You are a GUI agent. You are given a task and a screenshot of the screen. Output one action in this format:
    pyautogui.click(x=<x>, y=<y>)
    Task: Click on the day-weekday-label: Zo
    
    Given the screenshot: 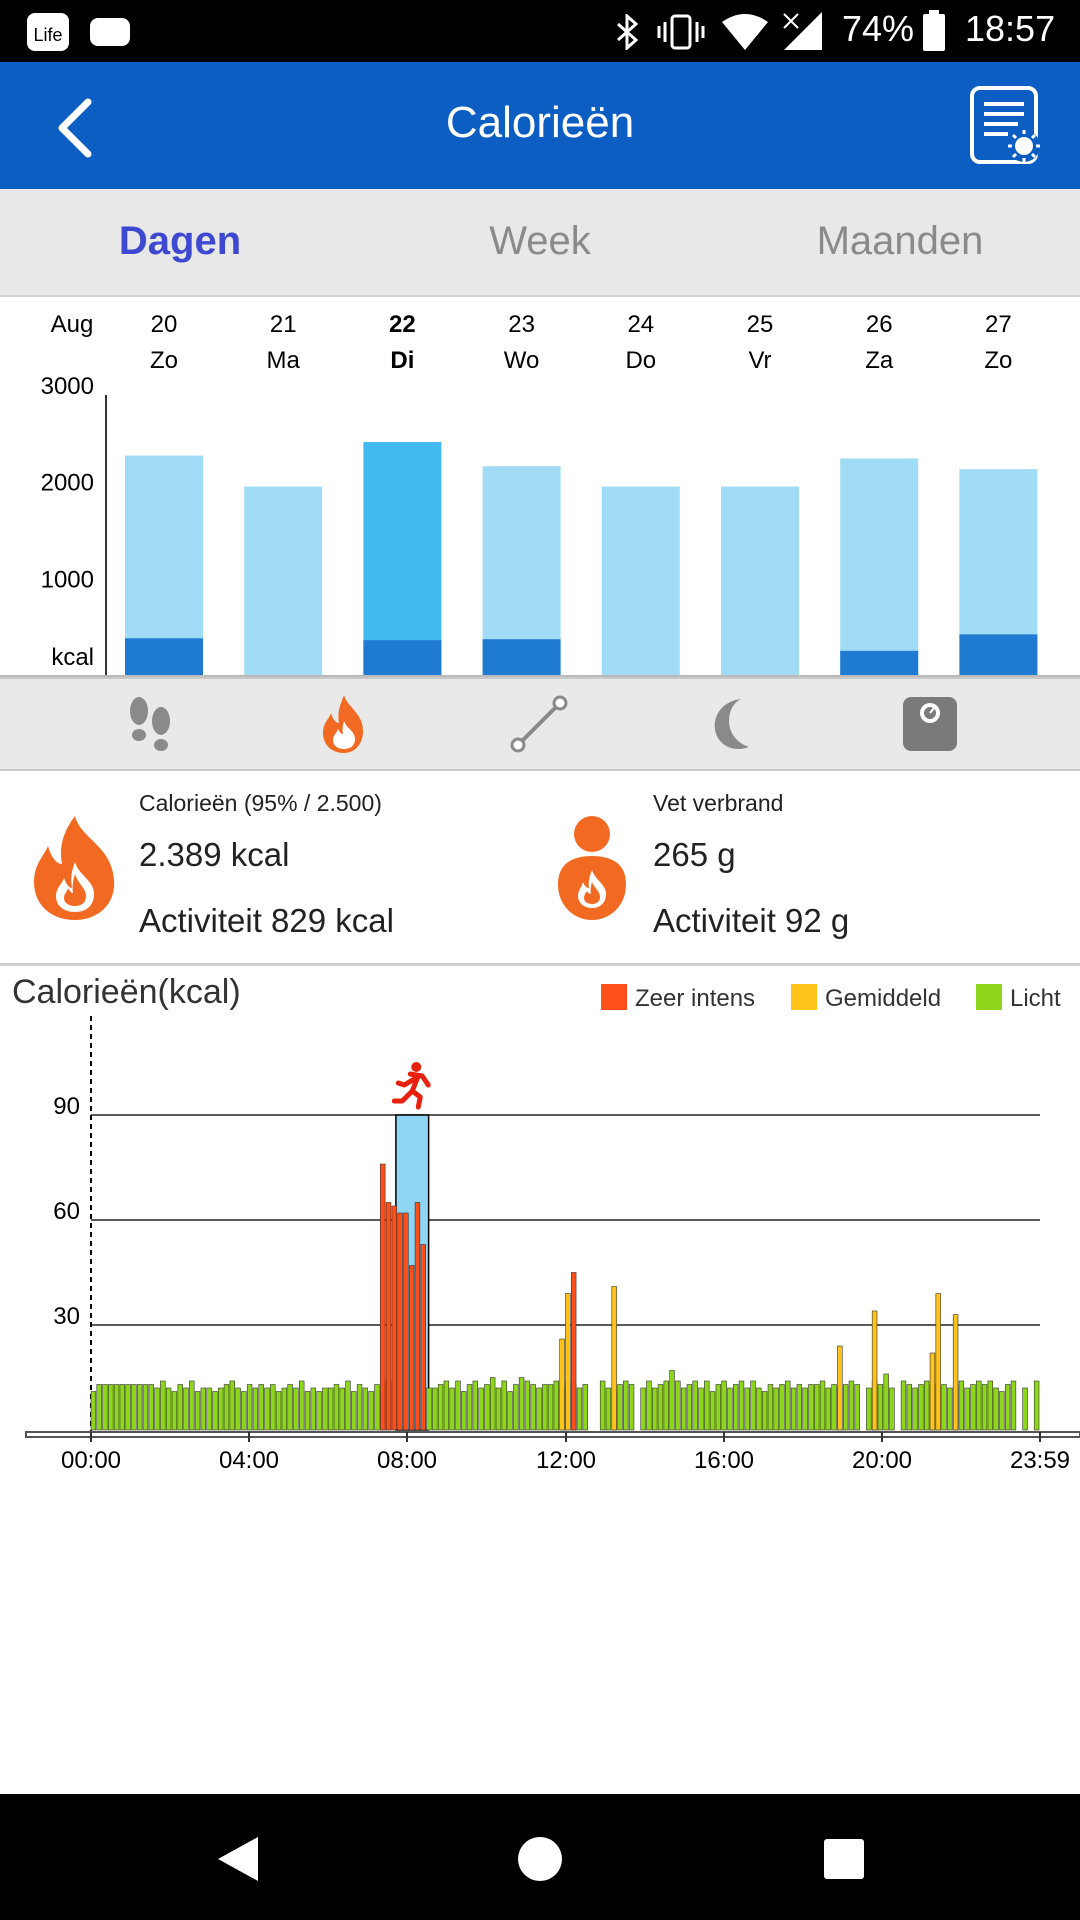 What is the action you would take?
    pyautogui.click(x=164, y=360)
    